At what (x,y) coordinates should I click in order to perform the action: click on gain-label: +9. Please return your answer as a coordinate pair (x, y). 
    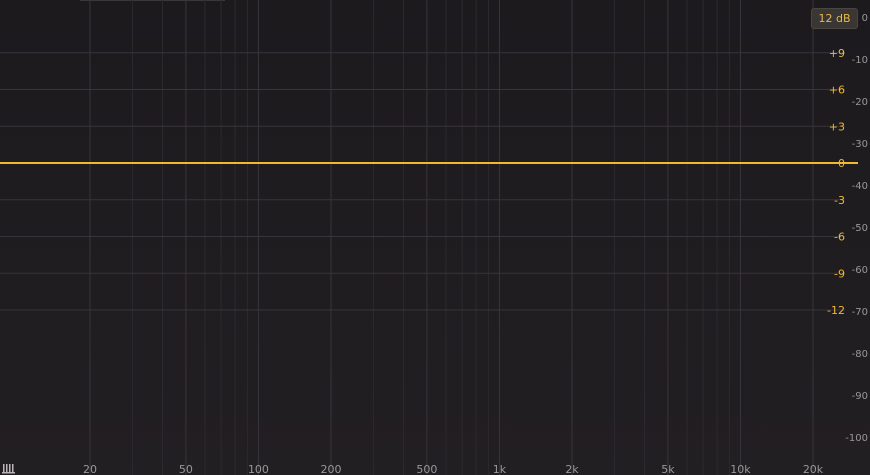
    Looking at the image, I should click on (837, 53).